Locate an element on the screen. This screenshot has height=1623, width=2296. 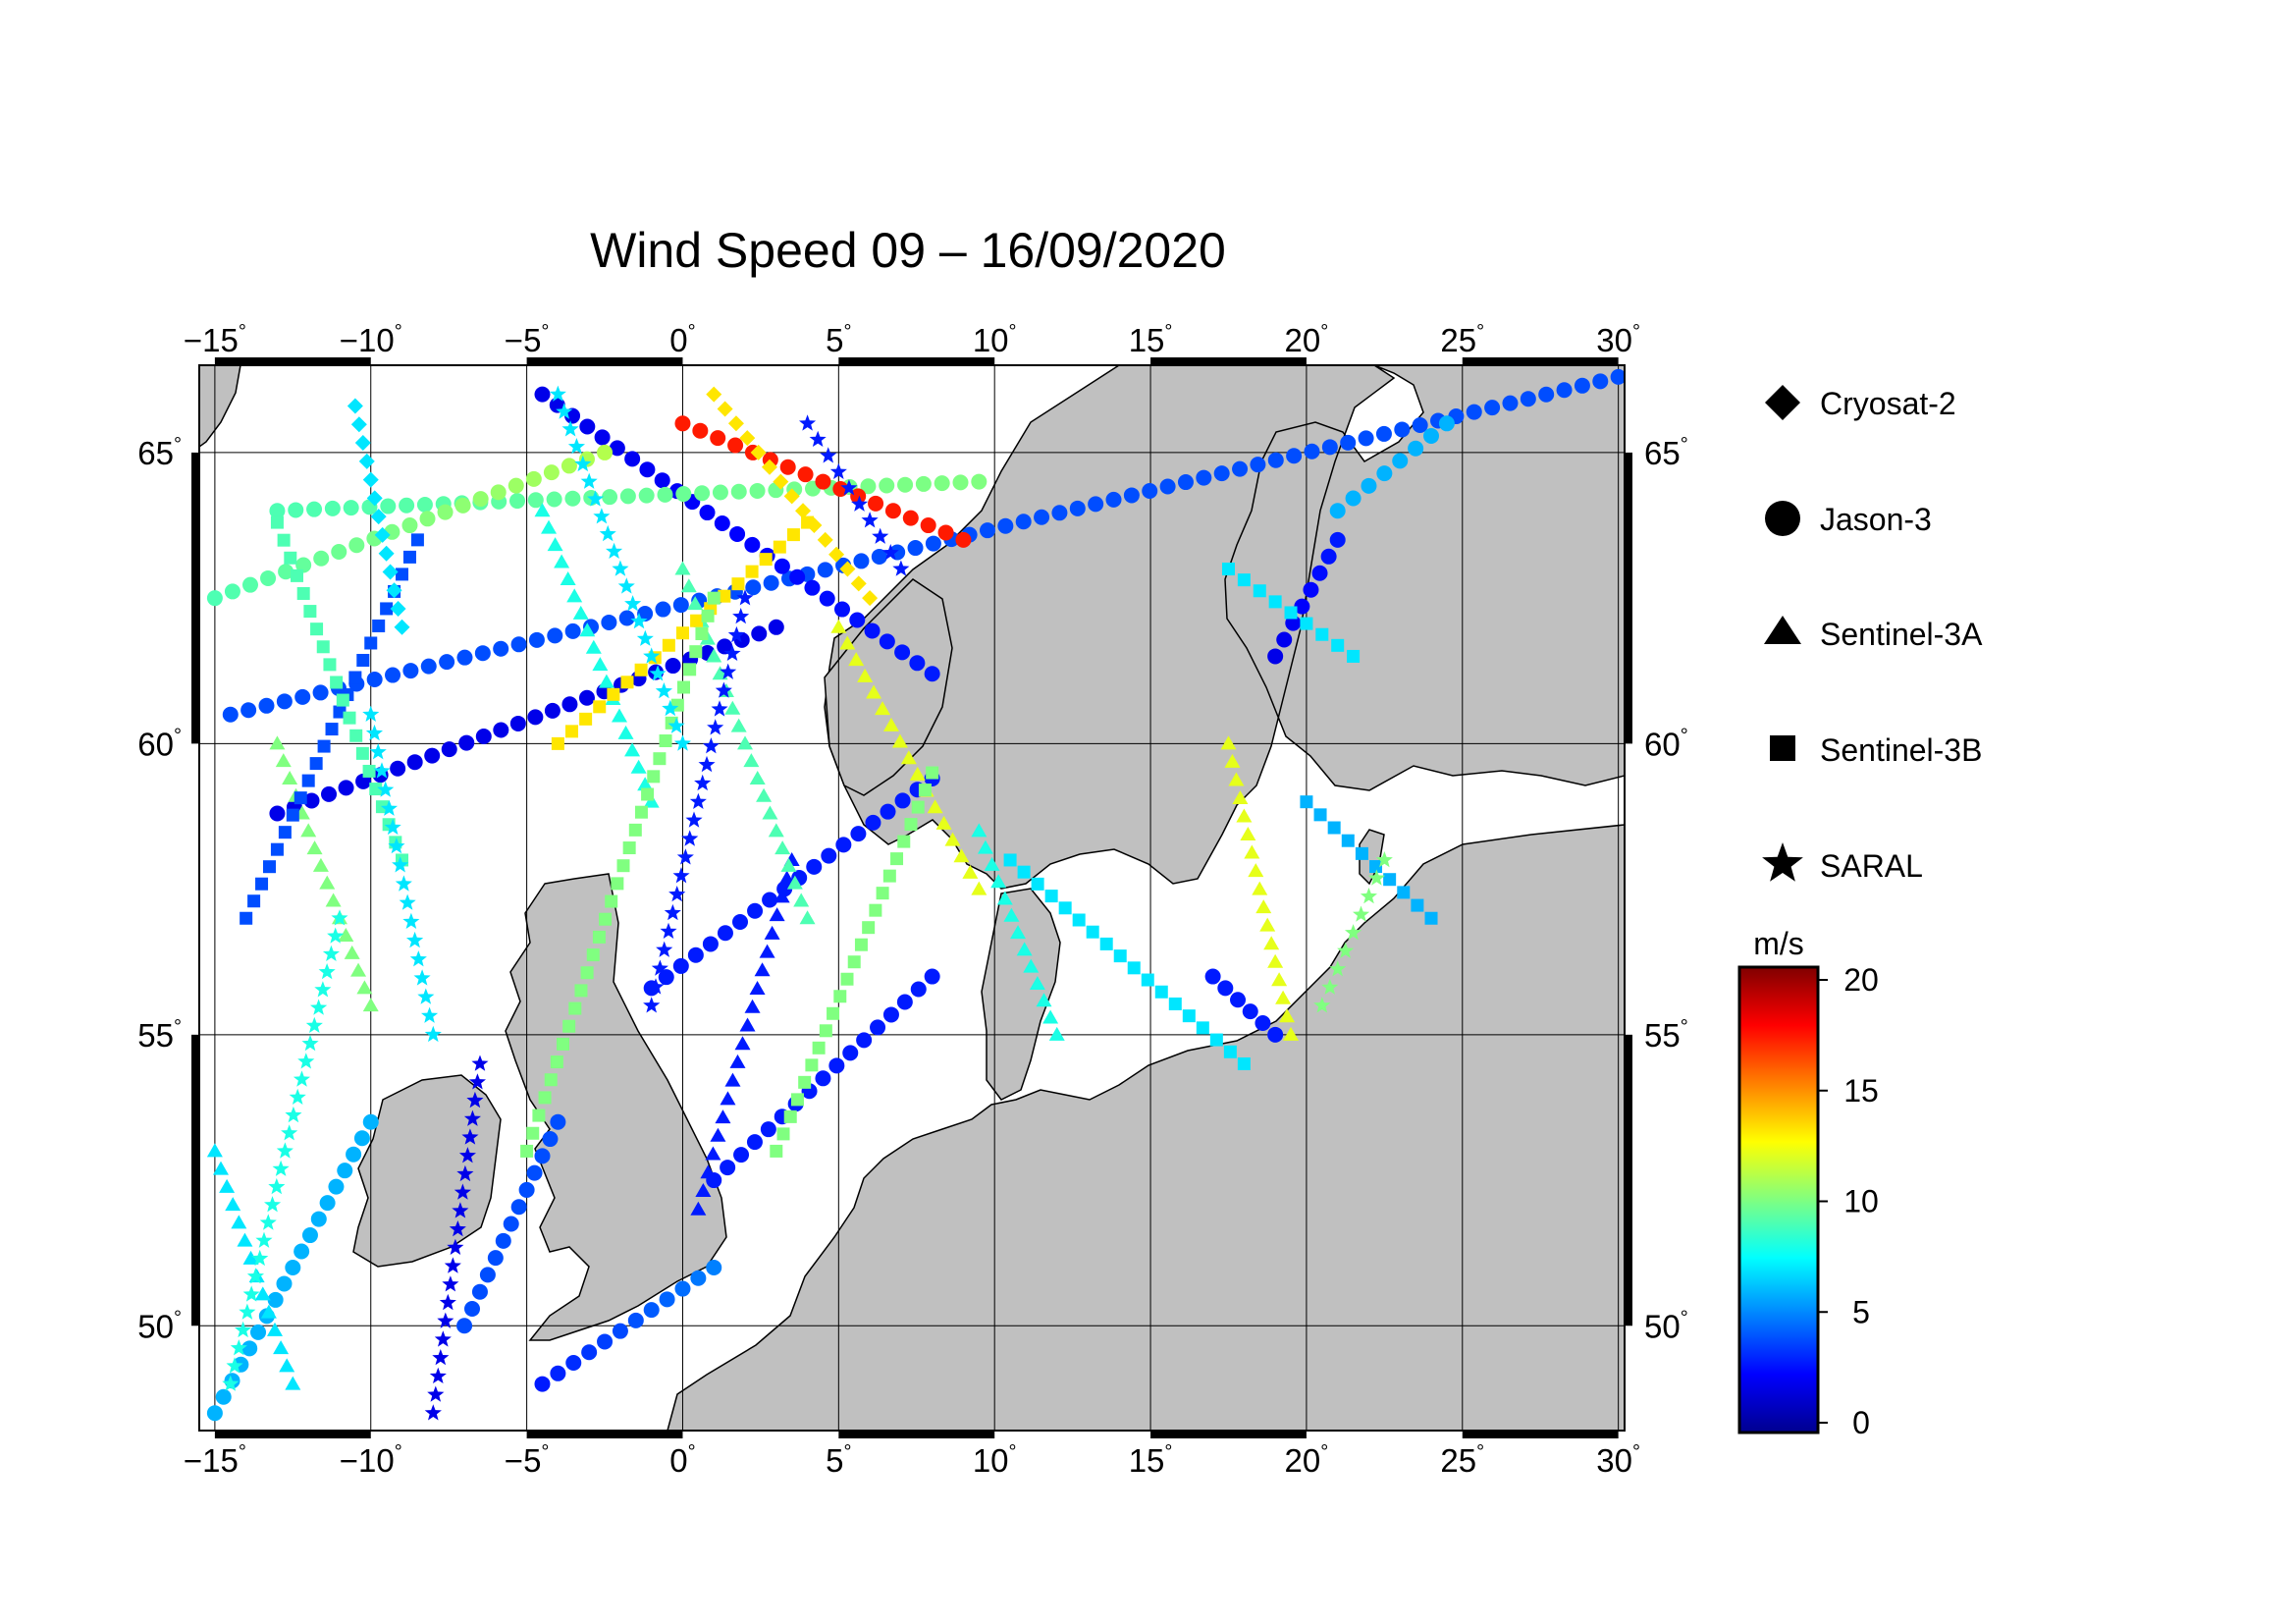
colorbar-ticks: 20 15 10 5 0 is located at coordinates (1849, 1201).